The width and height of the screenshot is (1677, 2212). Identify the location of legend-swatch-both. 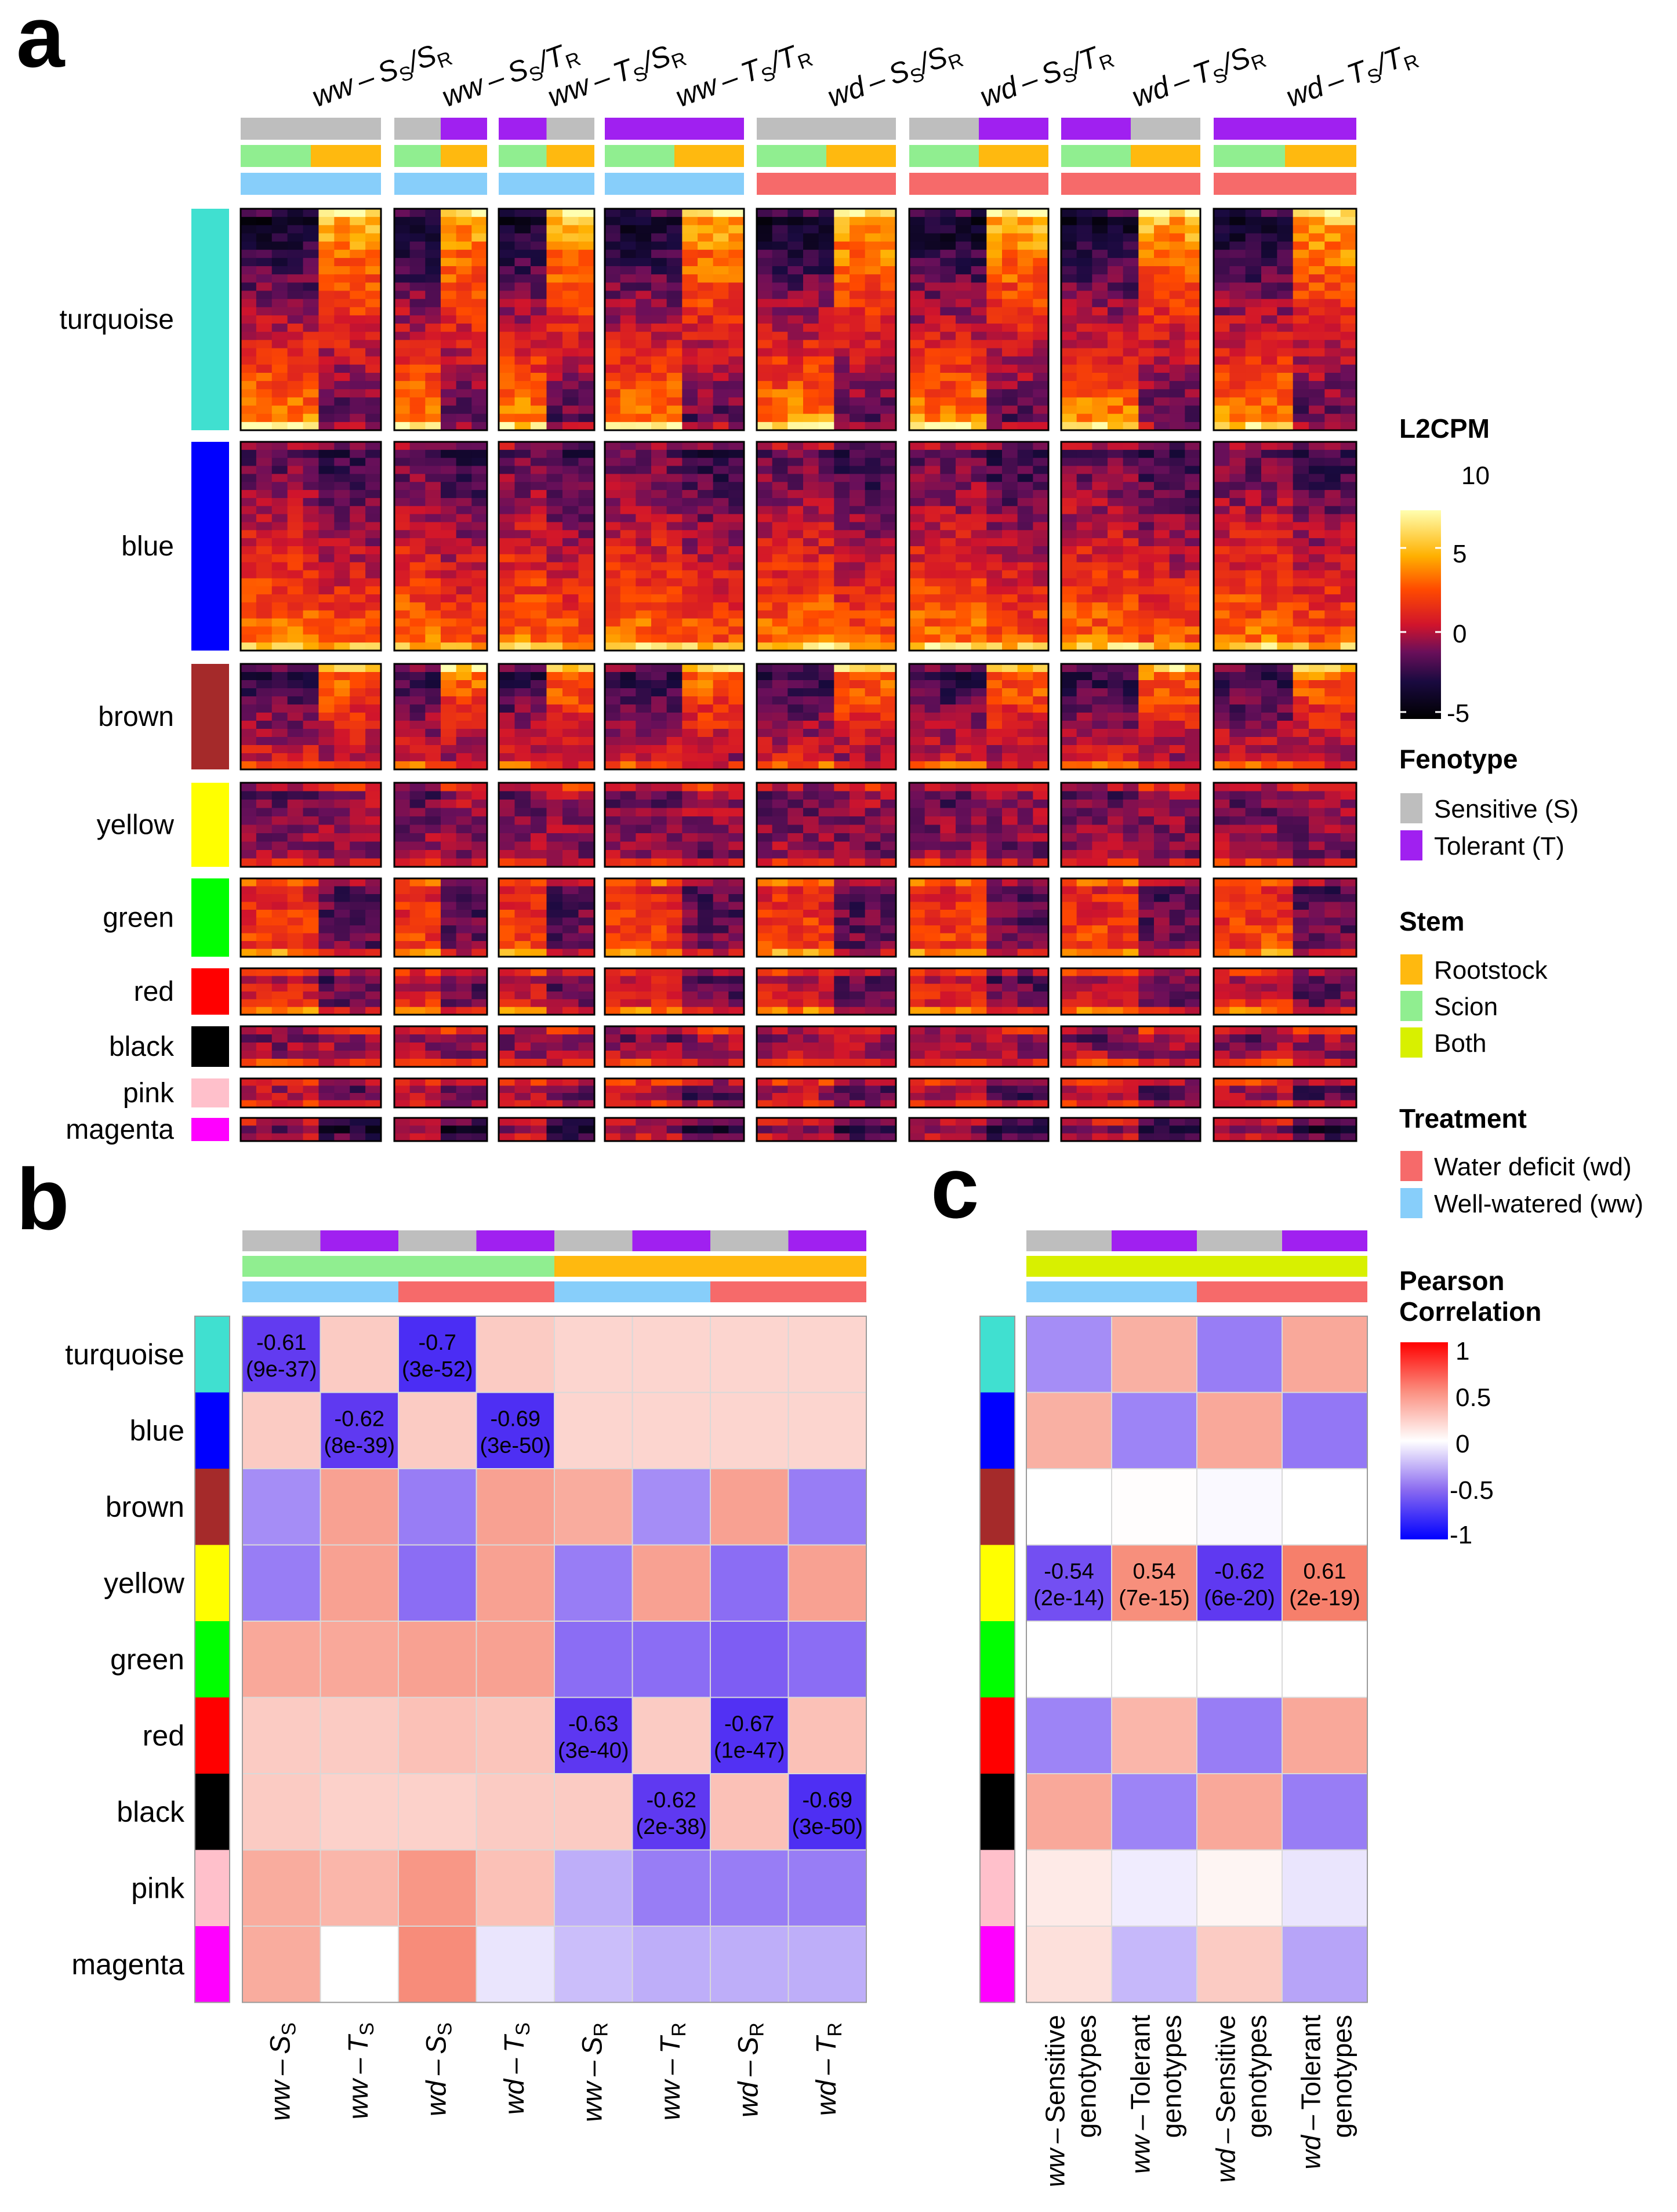
(1411, 1042).